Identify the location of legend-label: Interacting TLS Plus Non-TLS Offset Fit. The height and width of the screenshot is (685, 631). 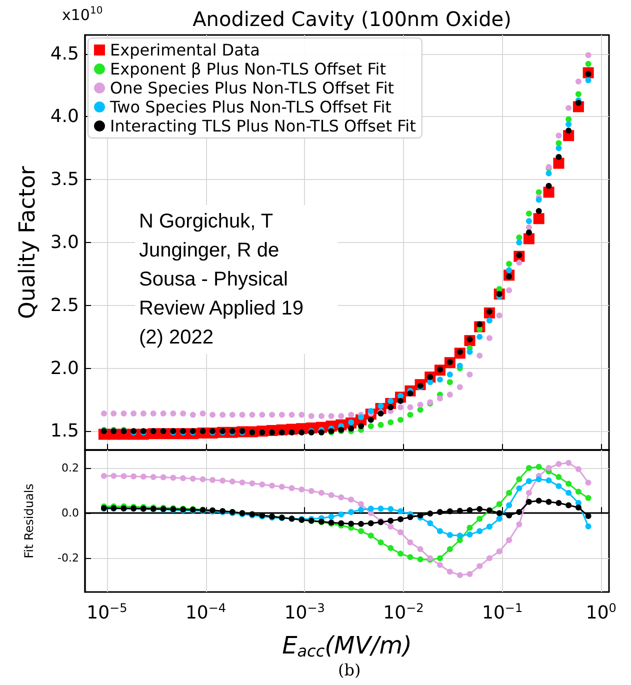
(263, 126).